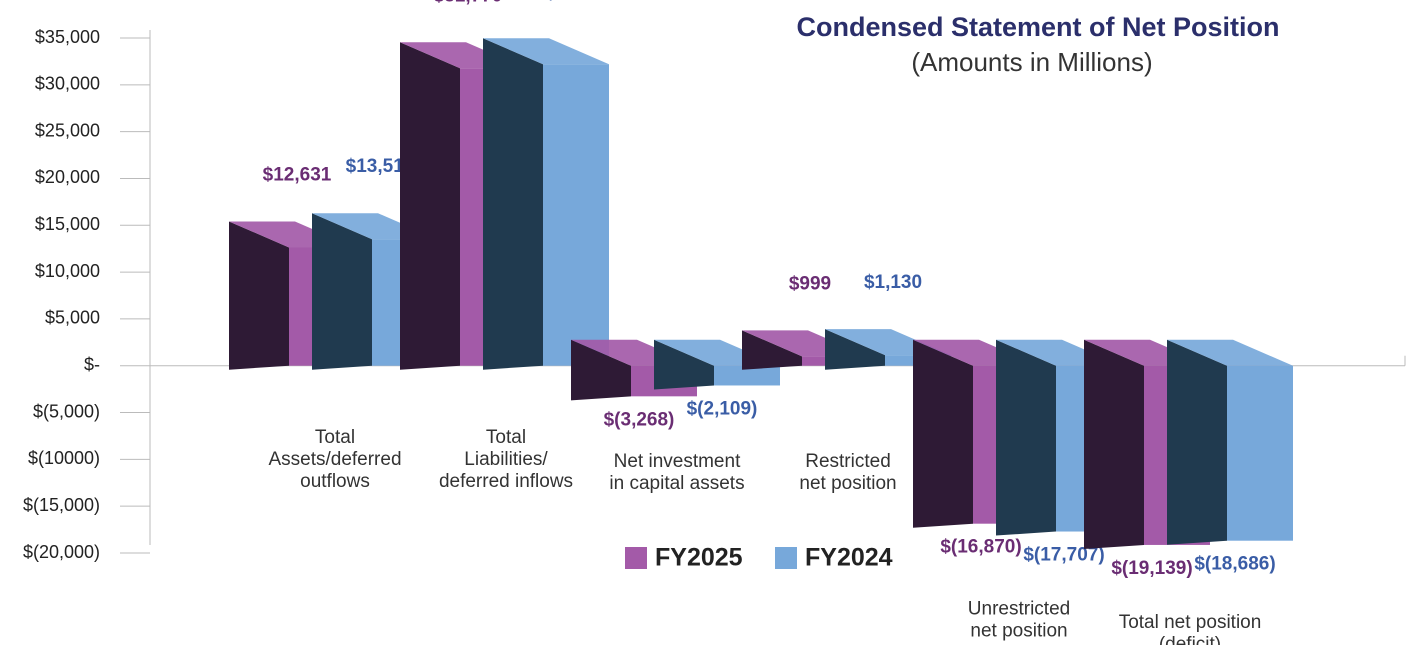 This screenshot has height=645, width=1413. What do you see at coordinates (297, 174) in the screenshot?
I see `value-label: $12,631` at bounding box center [297, 174].